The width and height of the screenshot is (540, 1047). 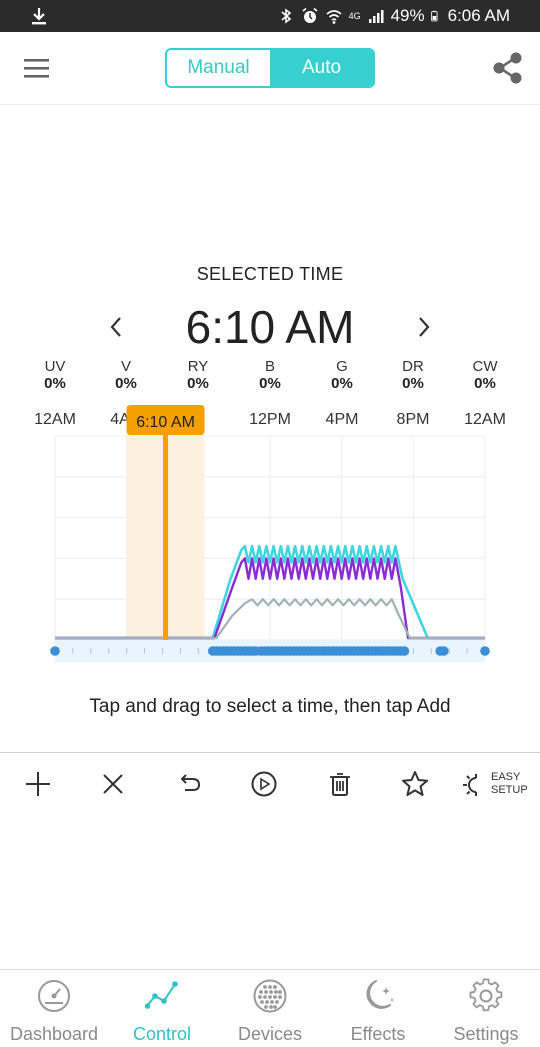 I want to click on share-icon, so click(x=507, y=68).